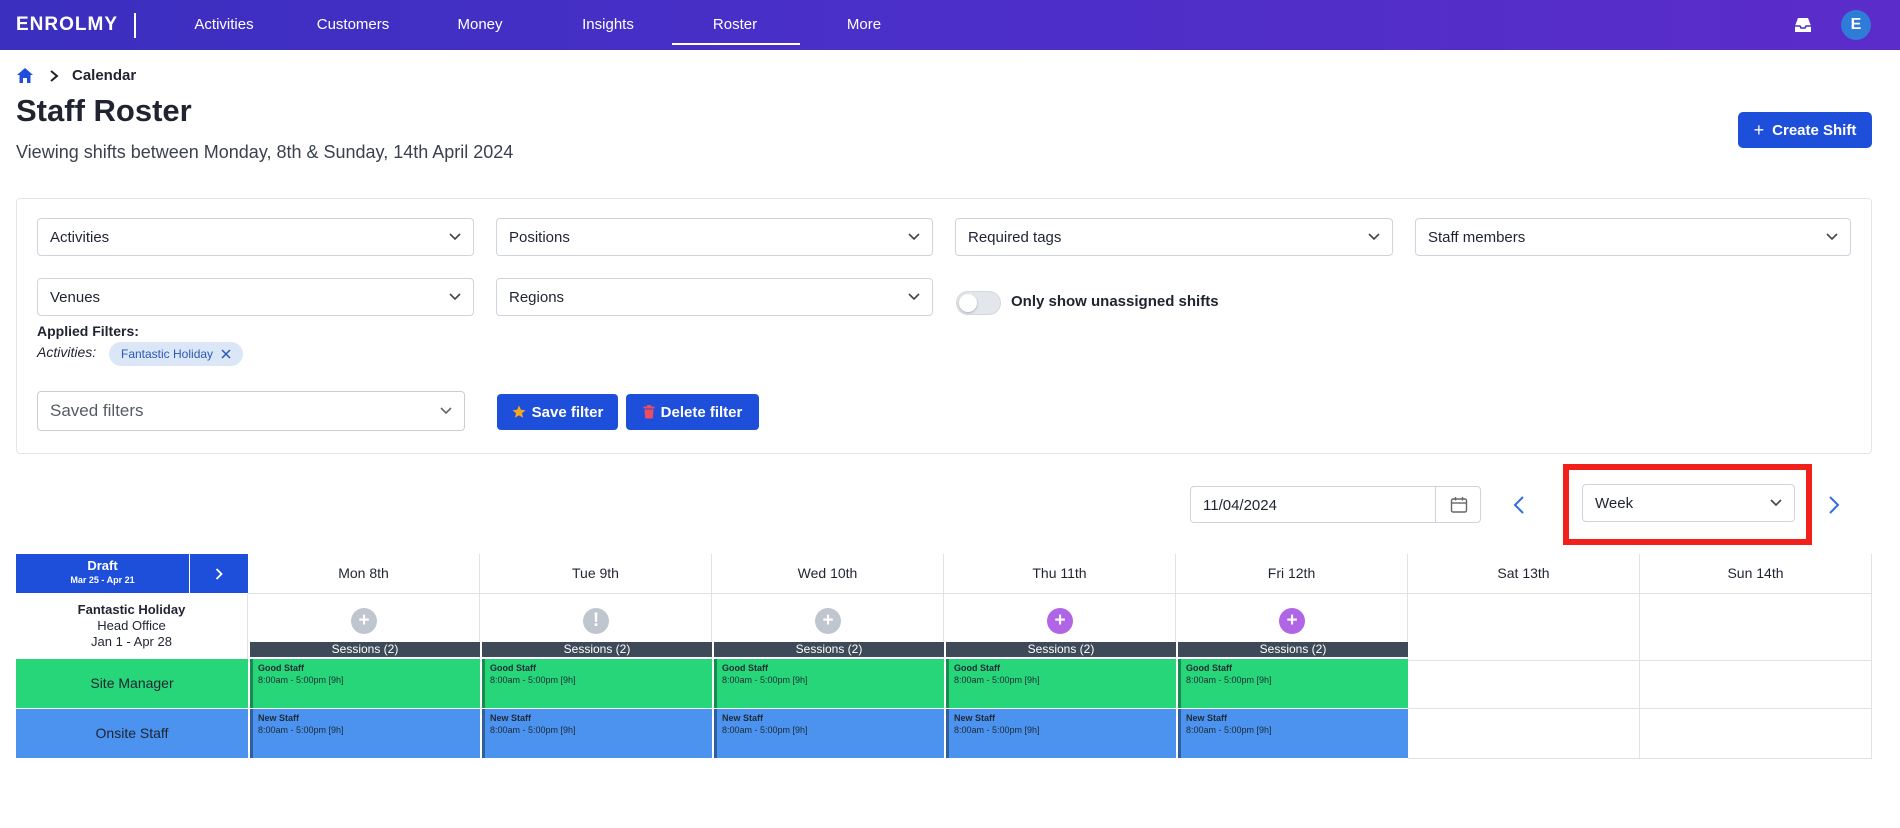  Describe the element at coordinates (557, 412) in the screenshot. I see `save-filter-button: Save filter` at that location.